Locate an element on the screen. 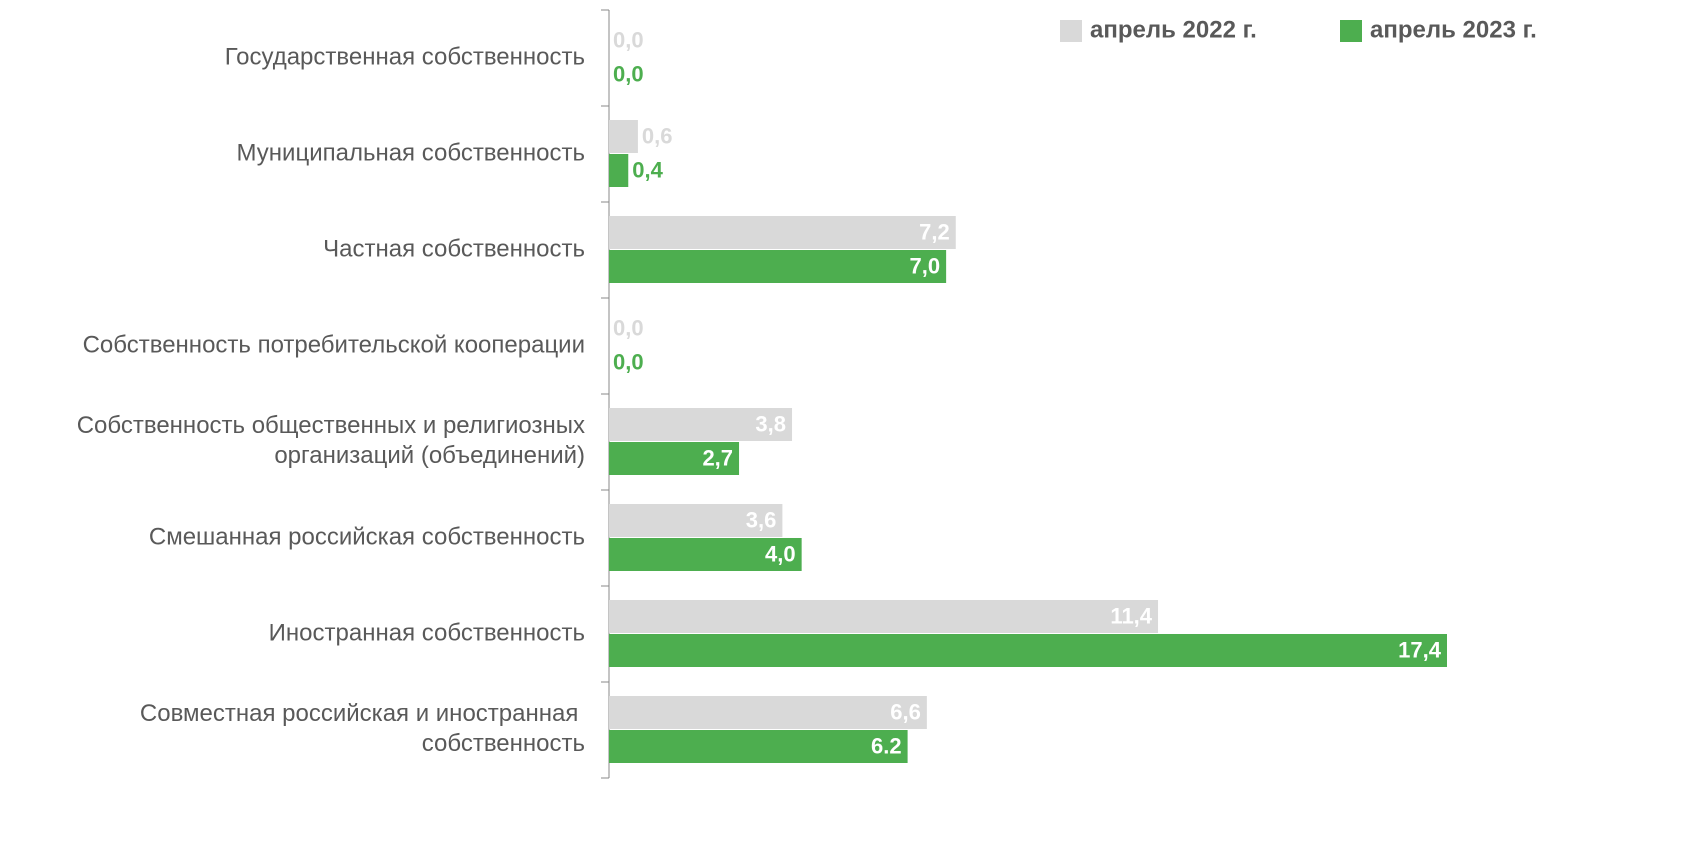 The width and height of the screenshot is (1708, 842). value-label: 11,4 is located at coordinates (1131, 615).